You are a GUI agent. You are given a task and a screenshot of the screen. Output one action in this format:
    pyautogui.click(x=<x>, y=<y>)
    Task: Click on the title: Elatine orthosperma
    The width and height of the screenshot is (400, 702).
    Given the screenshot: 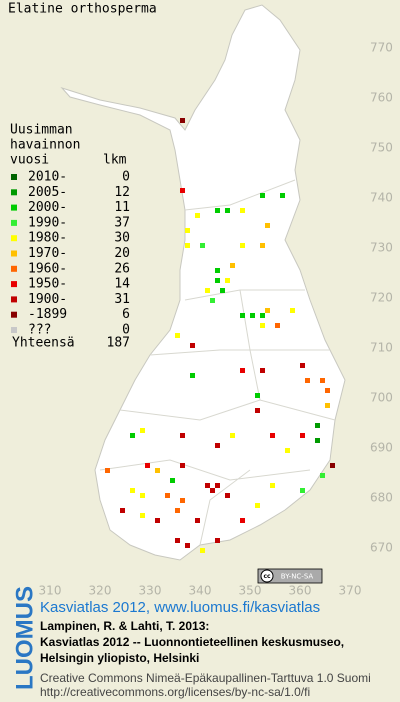 What is the action you would take?
    pyautogui.click(x=82, y=9)
    